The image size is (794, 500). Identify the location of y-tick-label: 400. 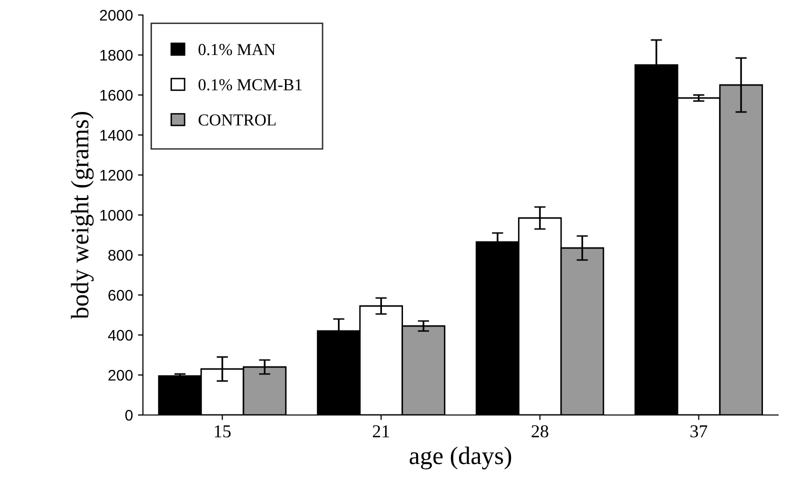
(120, 335).